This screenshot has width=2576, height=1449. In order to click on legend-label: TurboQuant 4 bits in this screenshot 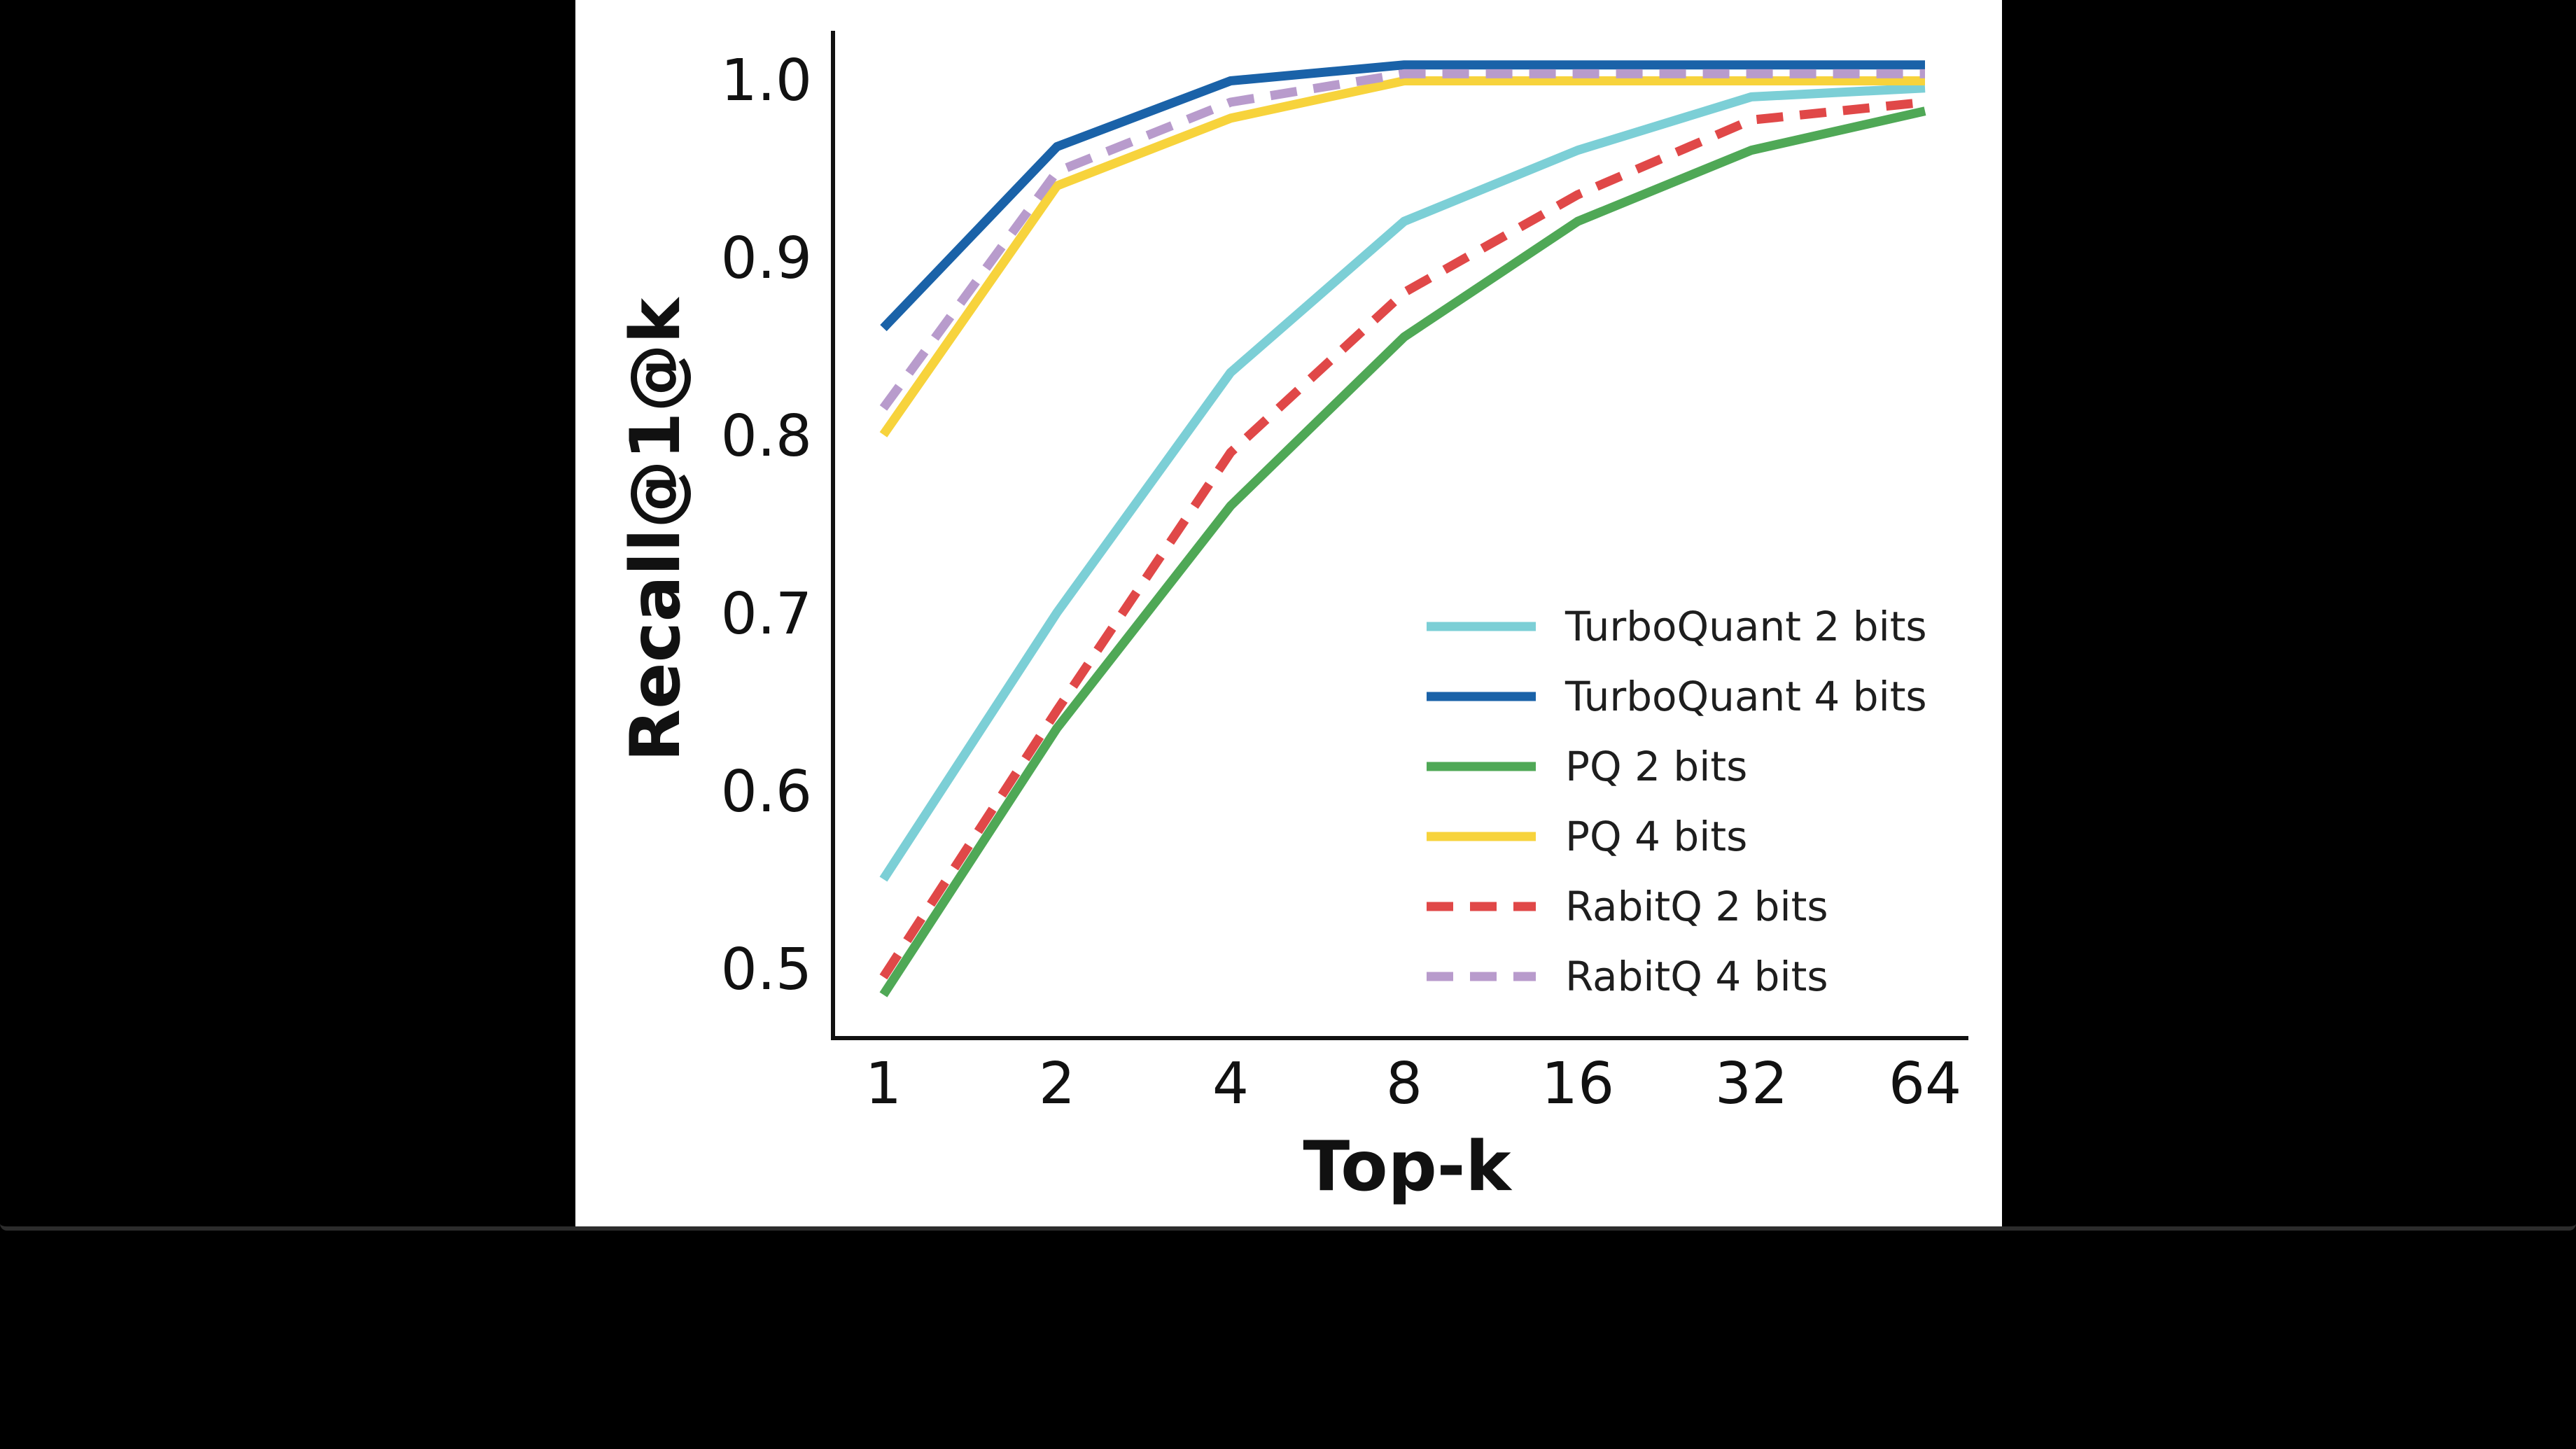, I will do `click(1745, 696)`.